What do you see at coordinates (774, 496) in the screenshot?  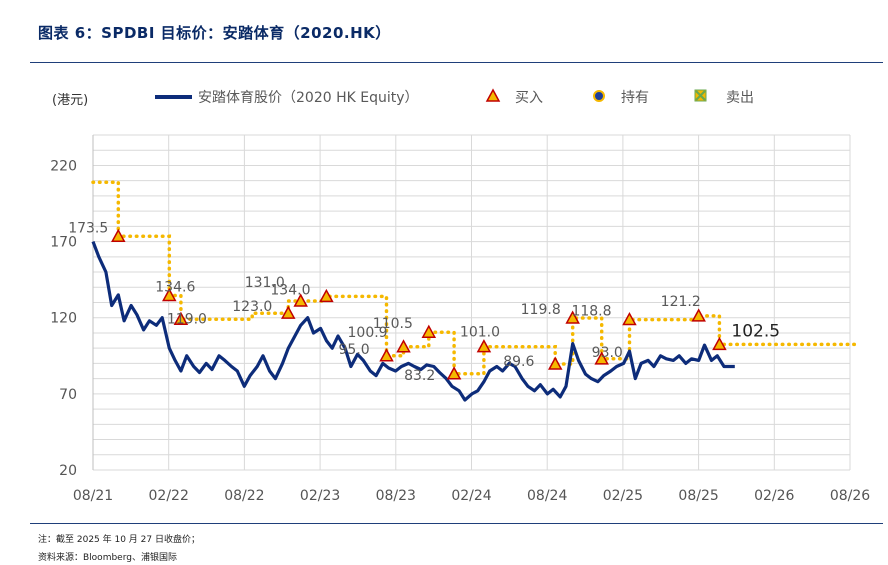 I see `x-tick-label: 02/26` at bounding box center [774, 496].